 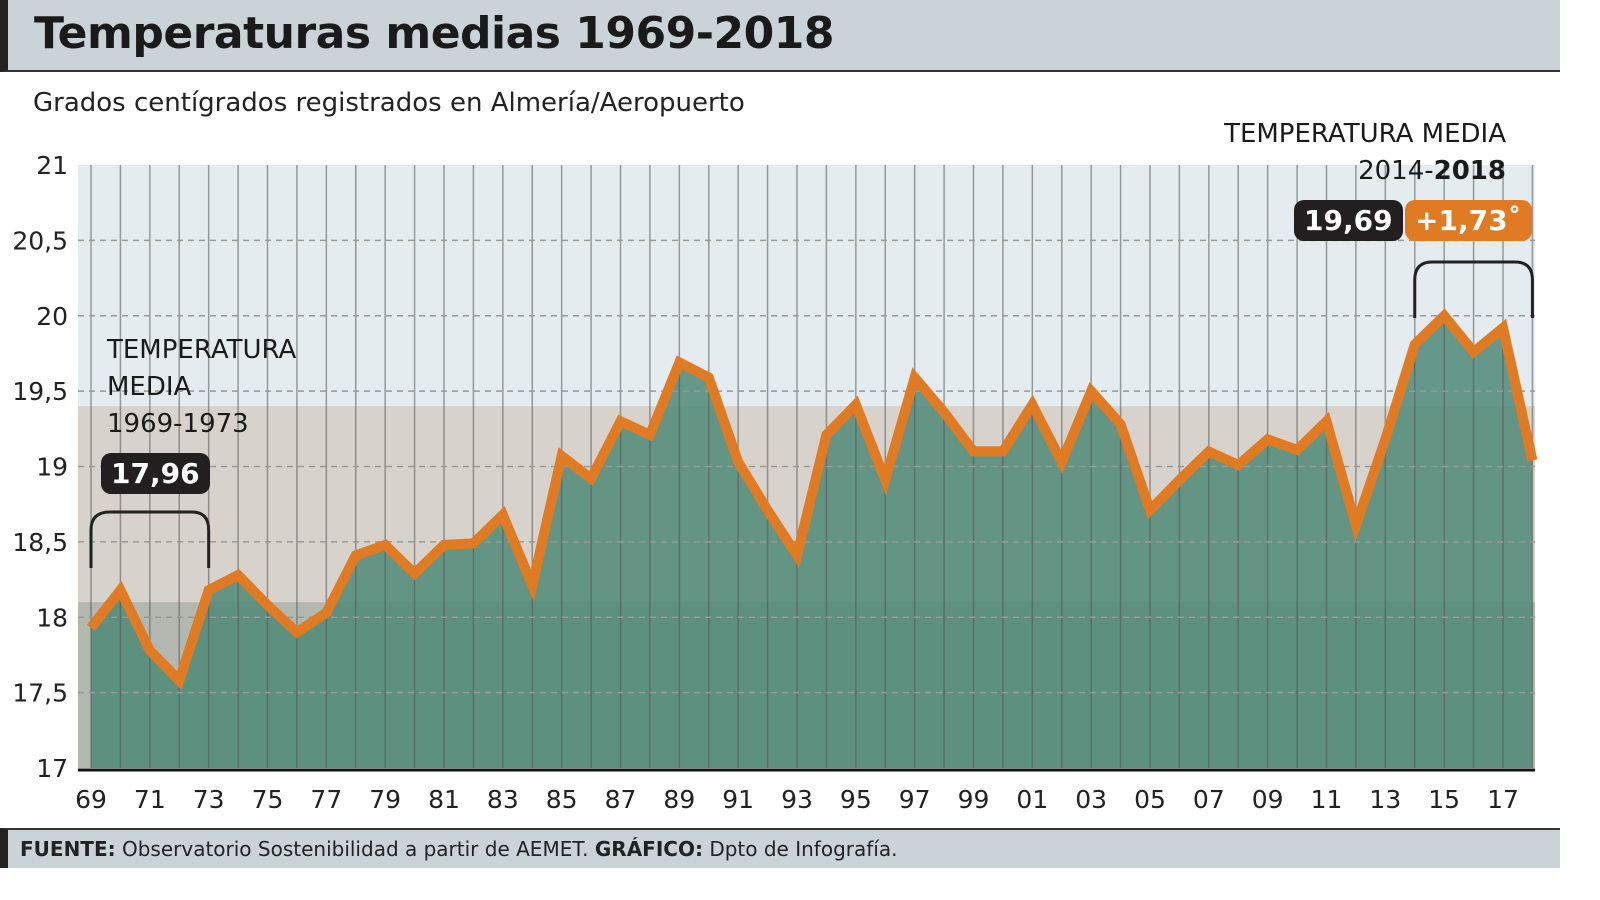 I want to click on x-tick-label: 17, so click(x=1503, y=799).